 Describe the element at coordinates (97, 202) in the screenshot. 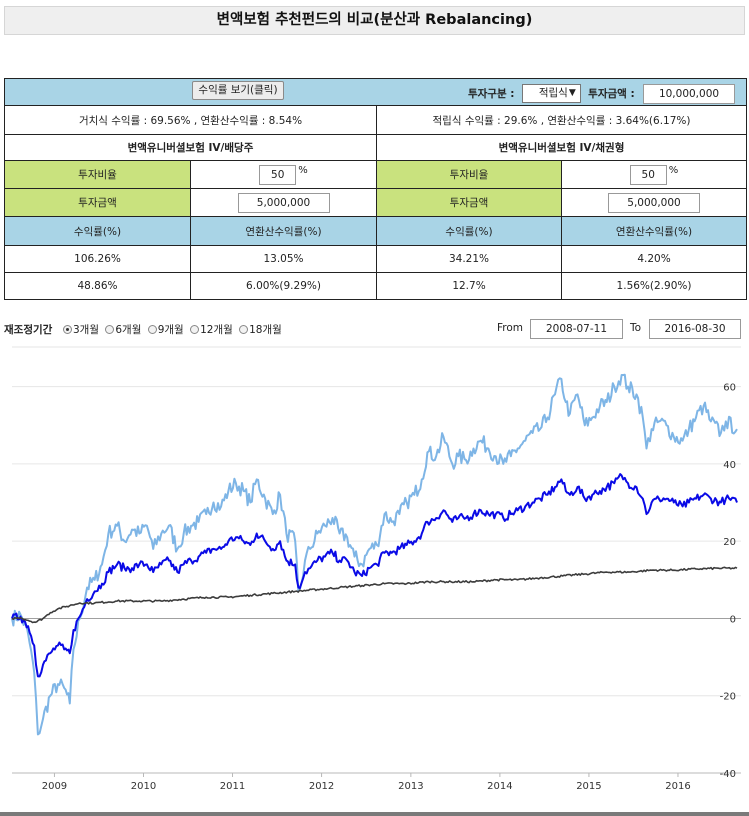

I see `amount-label-1: 투자금액` at that location.